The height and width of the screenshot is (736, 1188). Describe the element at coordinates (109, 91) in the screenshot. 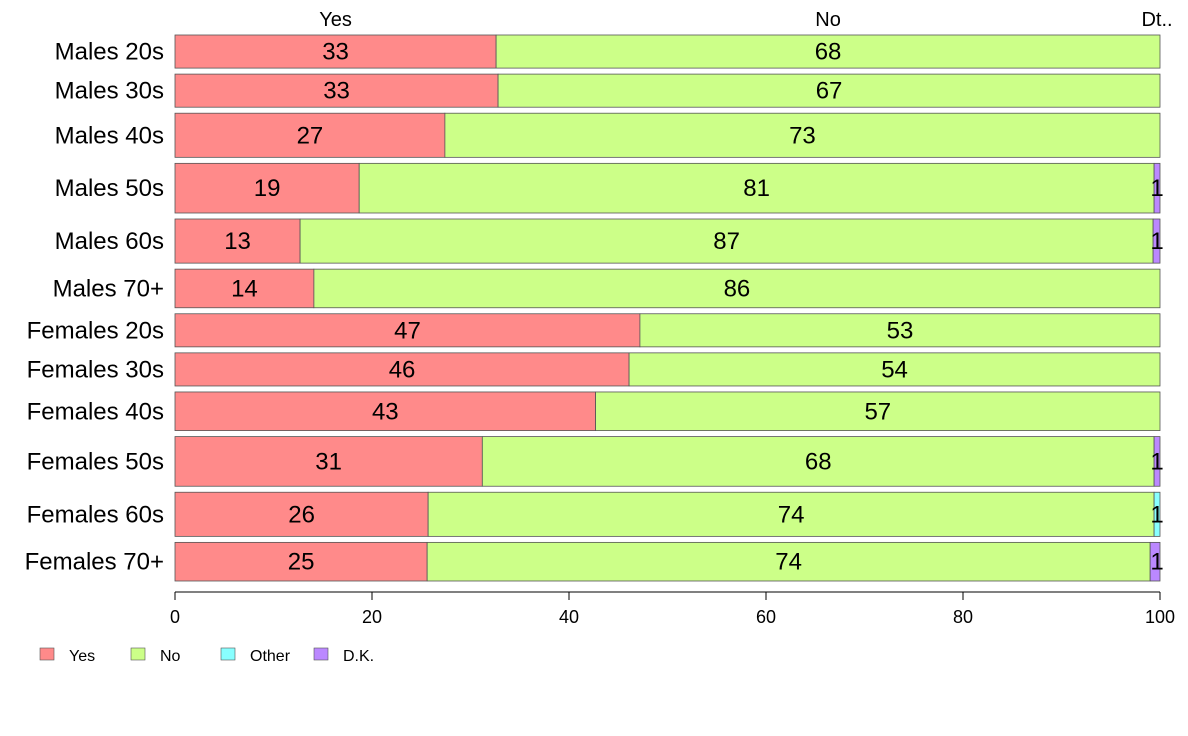

I see `category-label: Males 30s` at that location.